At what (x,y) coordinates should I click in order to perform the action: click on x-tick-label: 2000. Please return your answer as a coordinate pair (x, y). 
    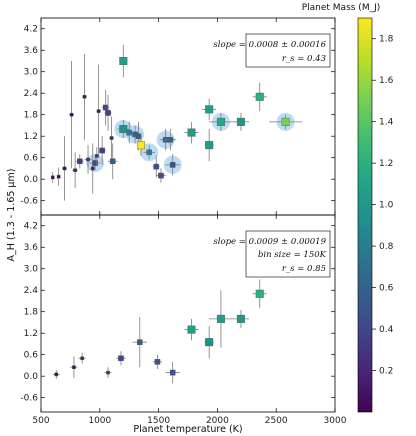
    Looking at the image, I should click on (217, 421).